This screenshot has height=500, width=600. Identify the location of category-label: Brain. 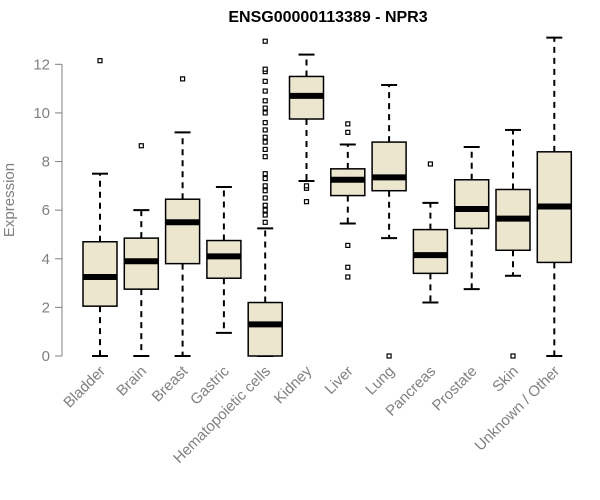
(131, 381).